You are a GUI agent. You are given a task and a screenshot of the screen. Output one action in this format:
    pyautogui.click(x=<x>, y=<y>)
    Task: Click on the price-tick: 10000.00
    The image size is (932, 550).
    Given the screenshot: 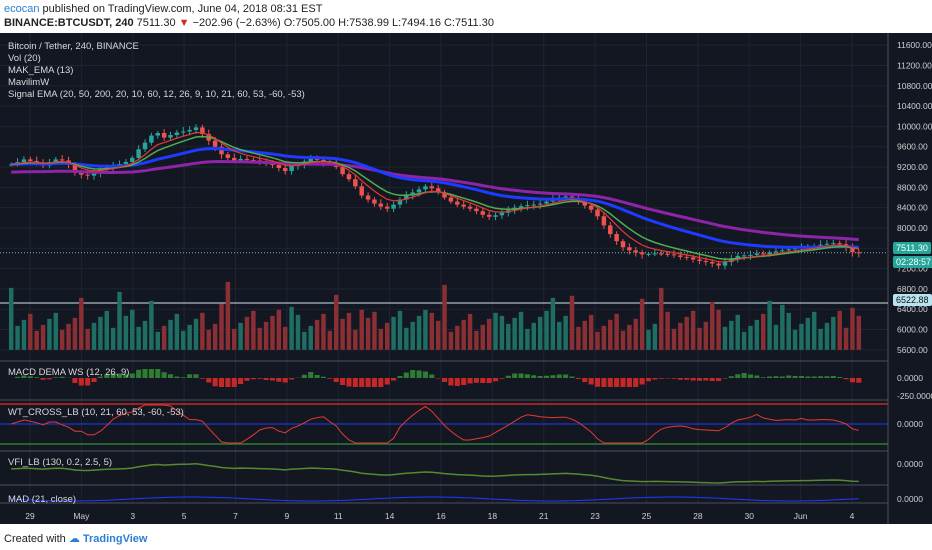 What is the action you would take?
    pyautogui.click(x=914, y=126)
    